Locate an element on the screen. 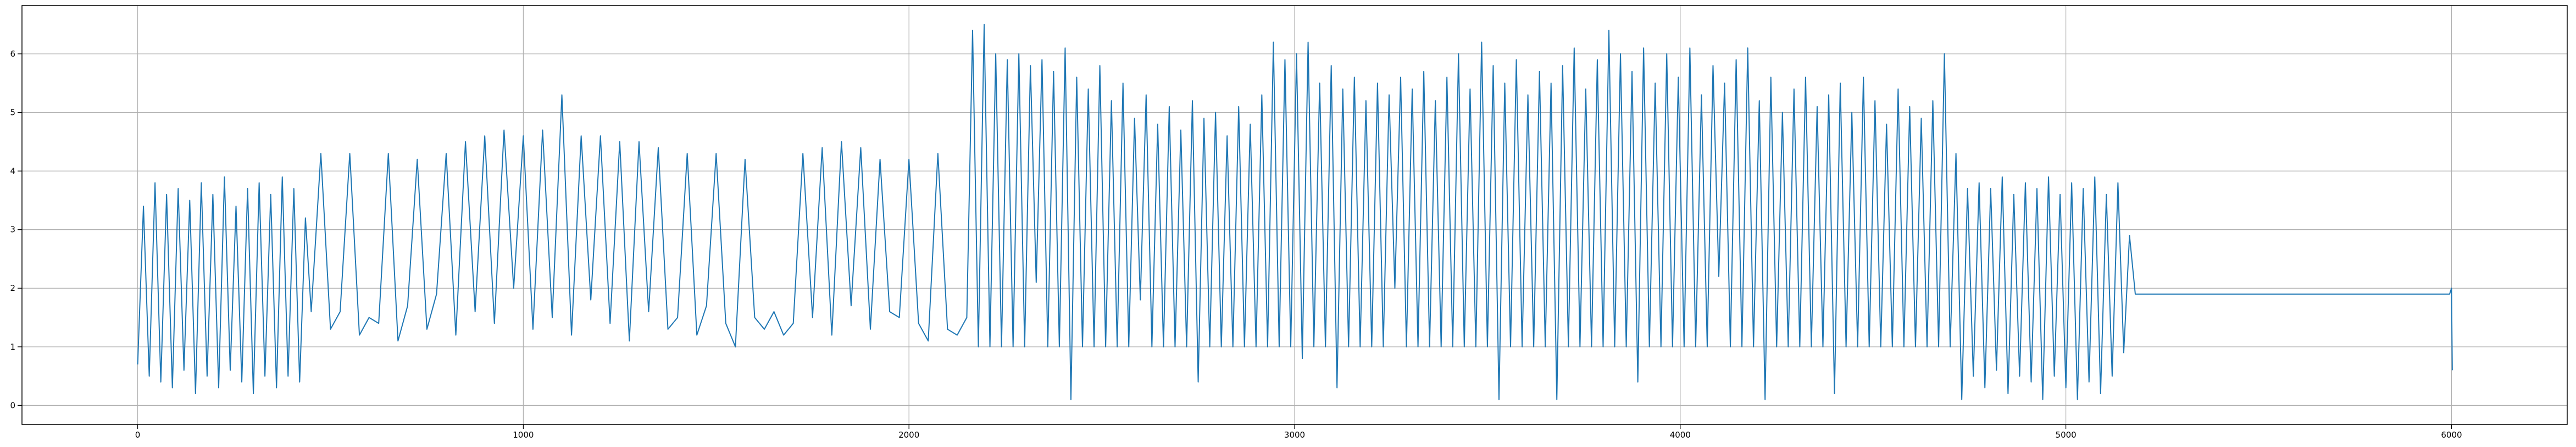 This screenshot has height=447, width=2576. y-tick-label: 4 is located at coordinates (12, 171).